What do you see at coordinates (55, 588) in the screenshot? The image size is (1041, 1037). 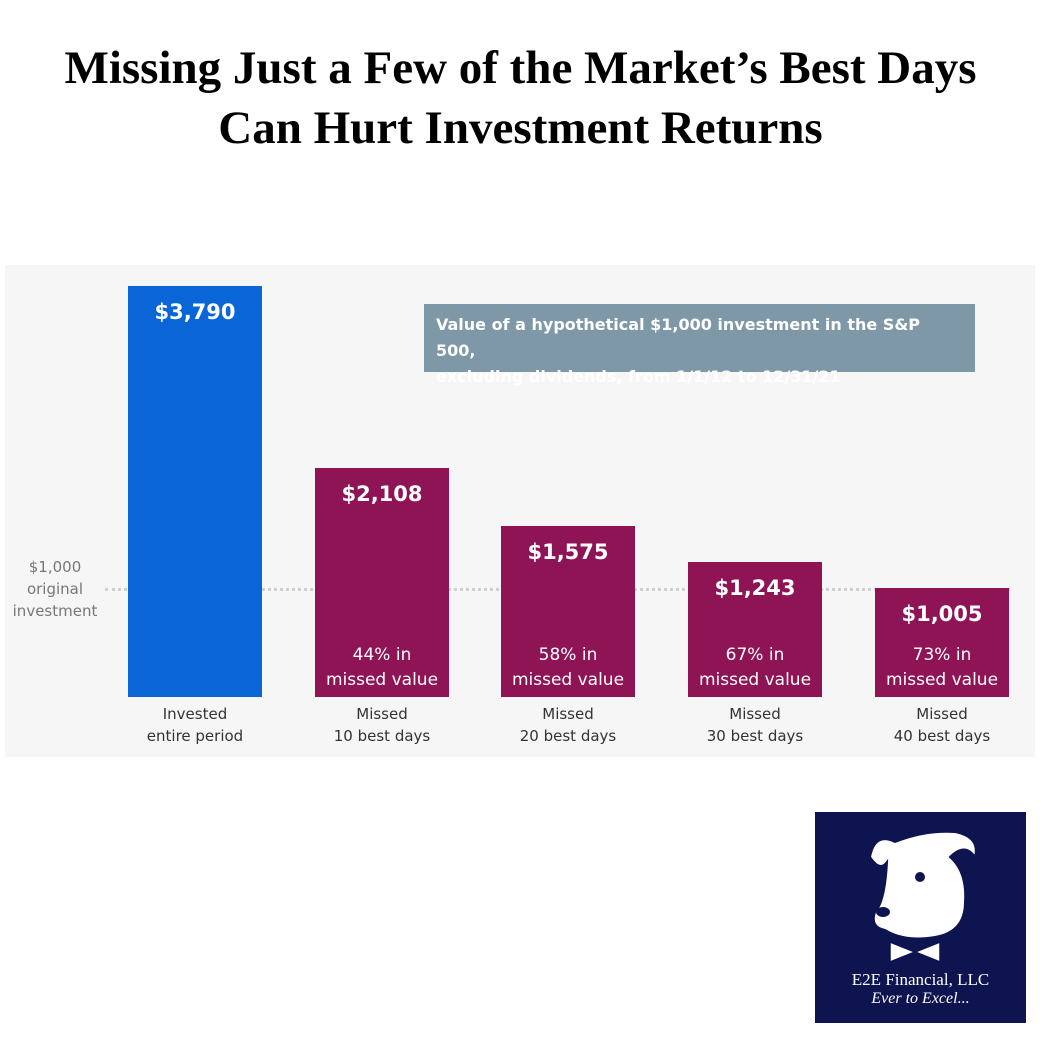 I see `reference-label: $1,000 original investment` at bounding box center [55, 588].